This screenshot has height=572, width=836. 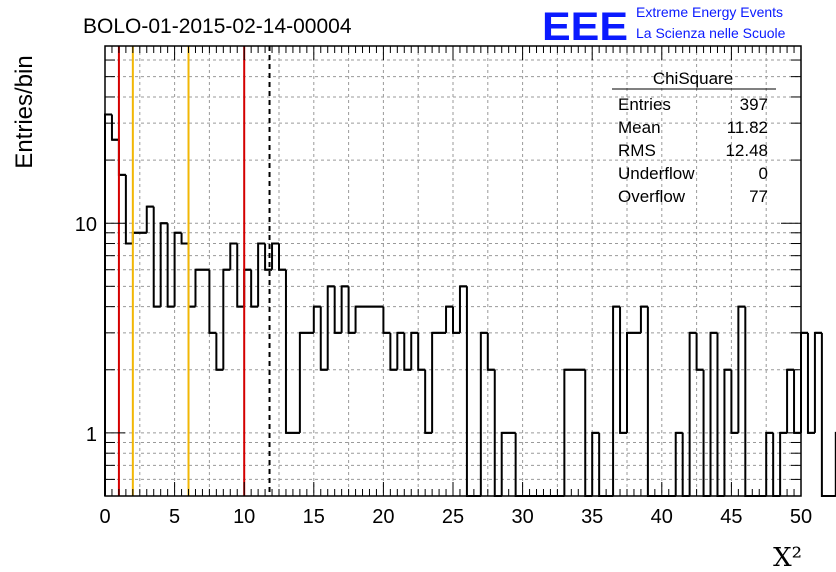 I want to click on x-tick-label: 30, so click(x=522, y=517).